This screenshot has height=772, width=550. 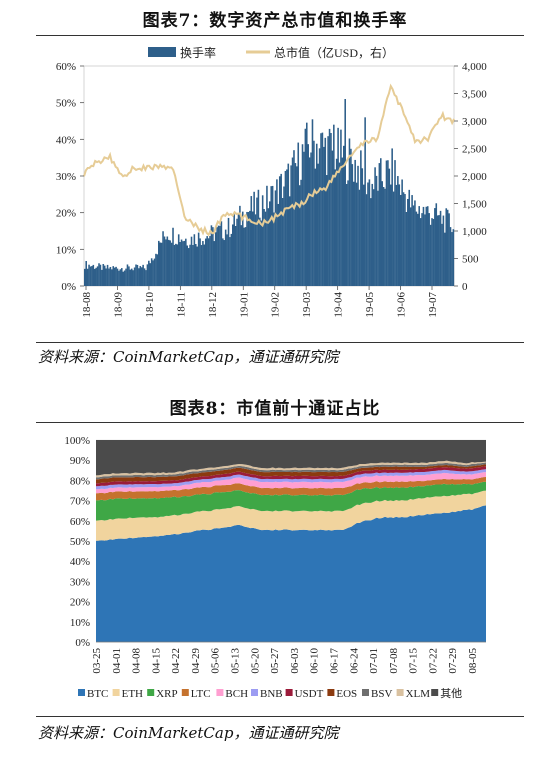 What do you see at coordinates (433, 661) in the screenshot?
I see `x-tick-label: 07-22` at bounding box center [433, 661].